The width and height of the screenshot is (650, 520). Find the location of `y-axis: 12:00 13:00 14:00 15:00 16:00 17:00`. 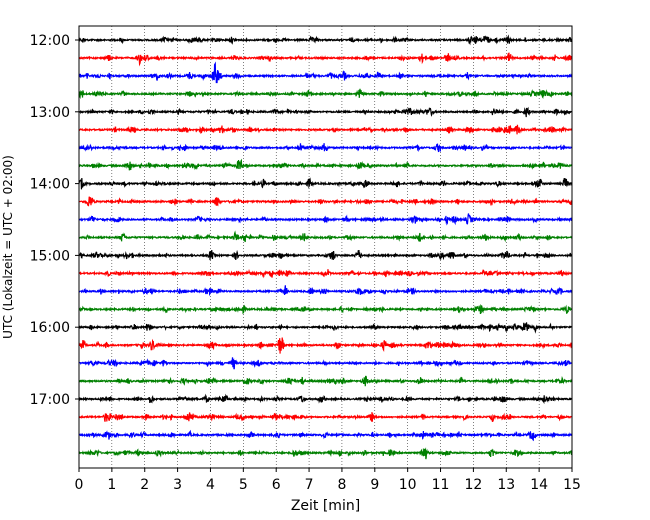

y-axis: 12:00 13:00 14:00 15:00 16:00 17:00 is located at coordinates (54, 220).